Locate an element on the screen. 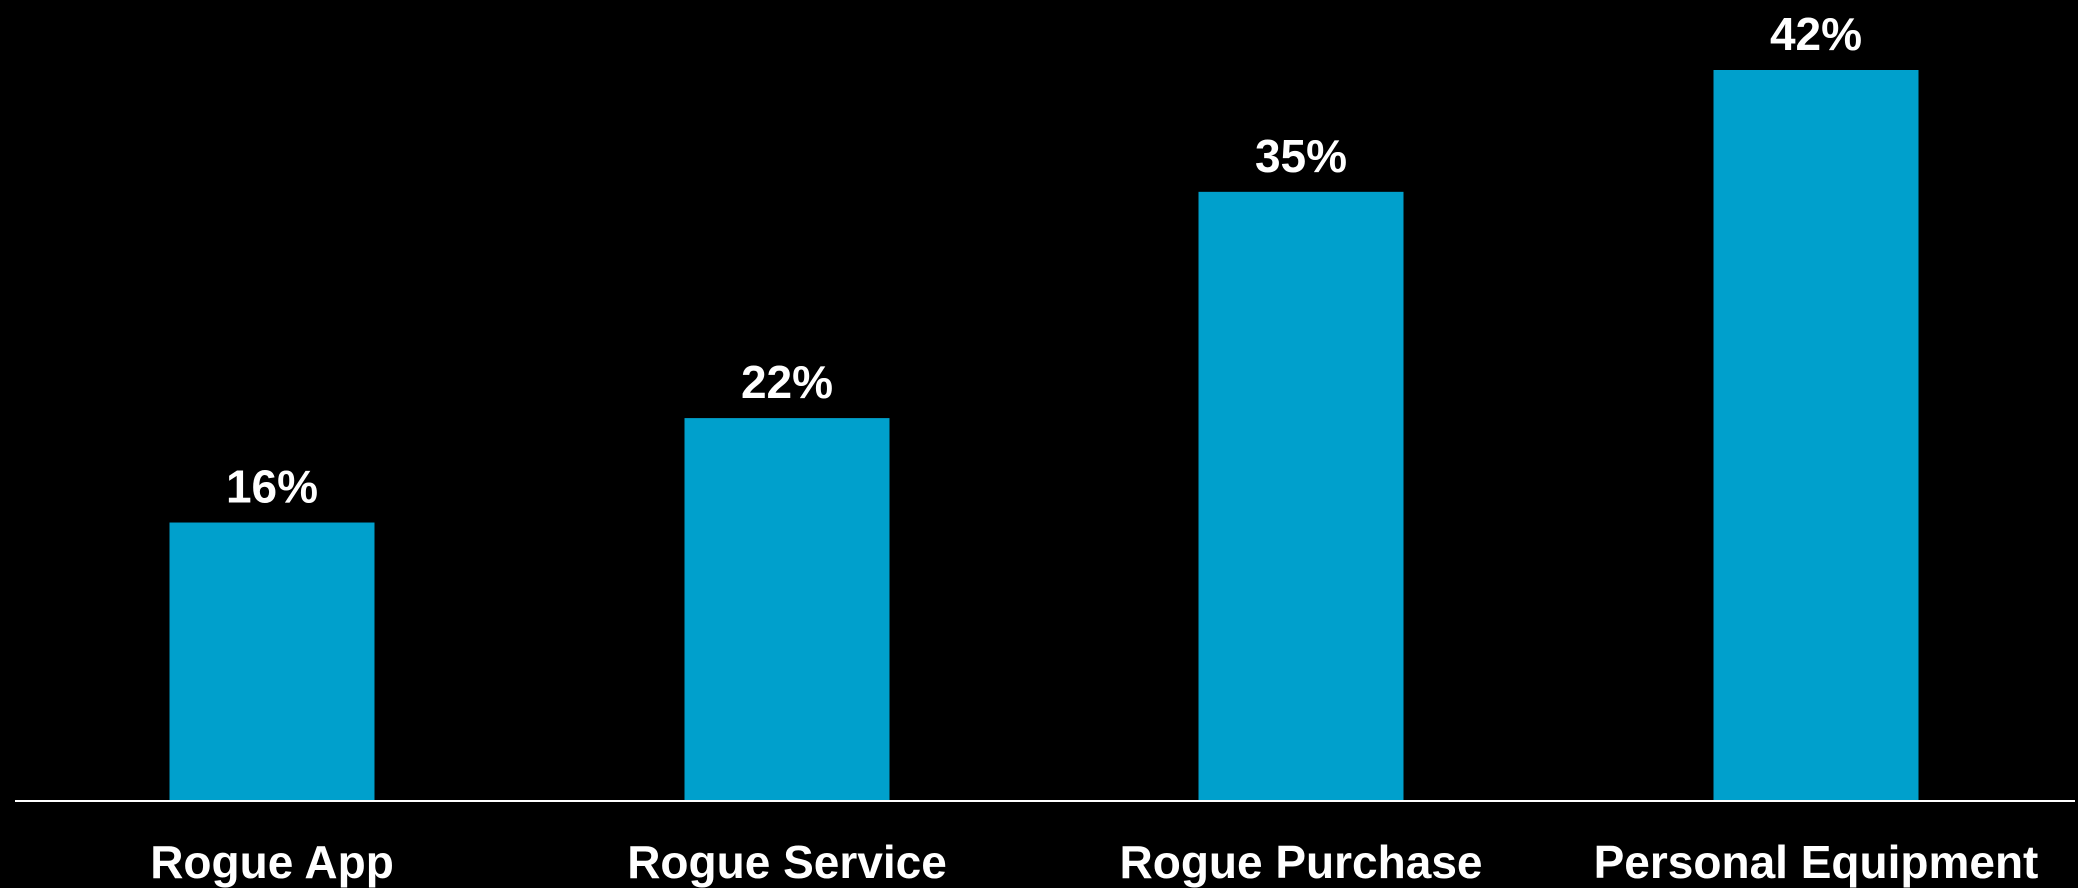 The width and height of the screenshot is (2078, 888). category-label: Personal Equipment is located at coordinates (1816, 862).